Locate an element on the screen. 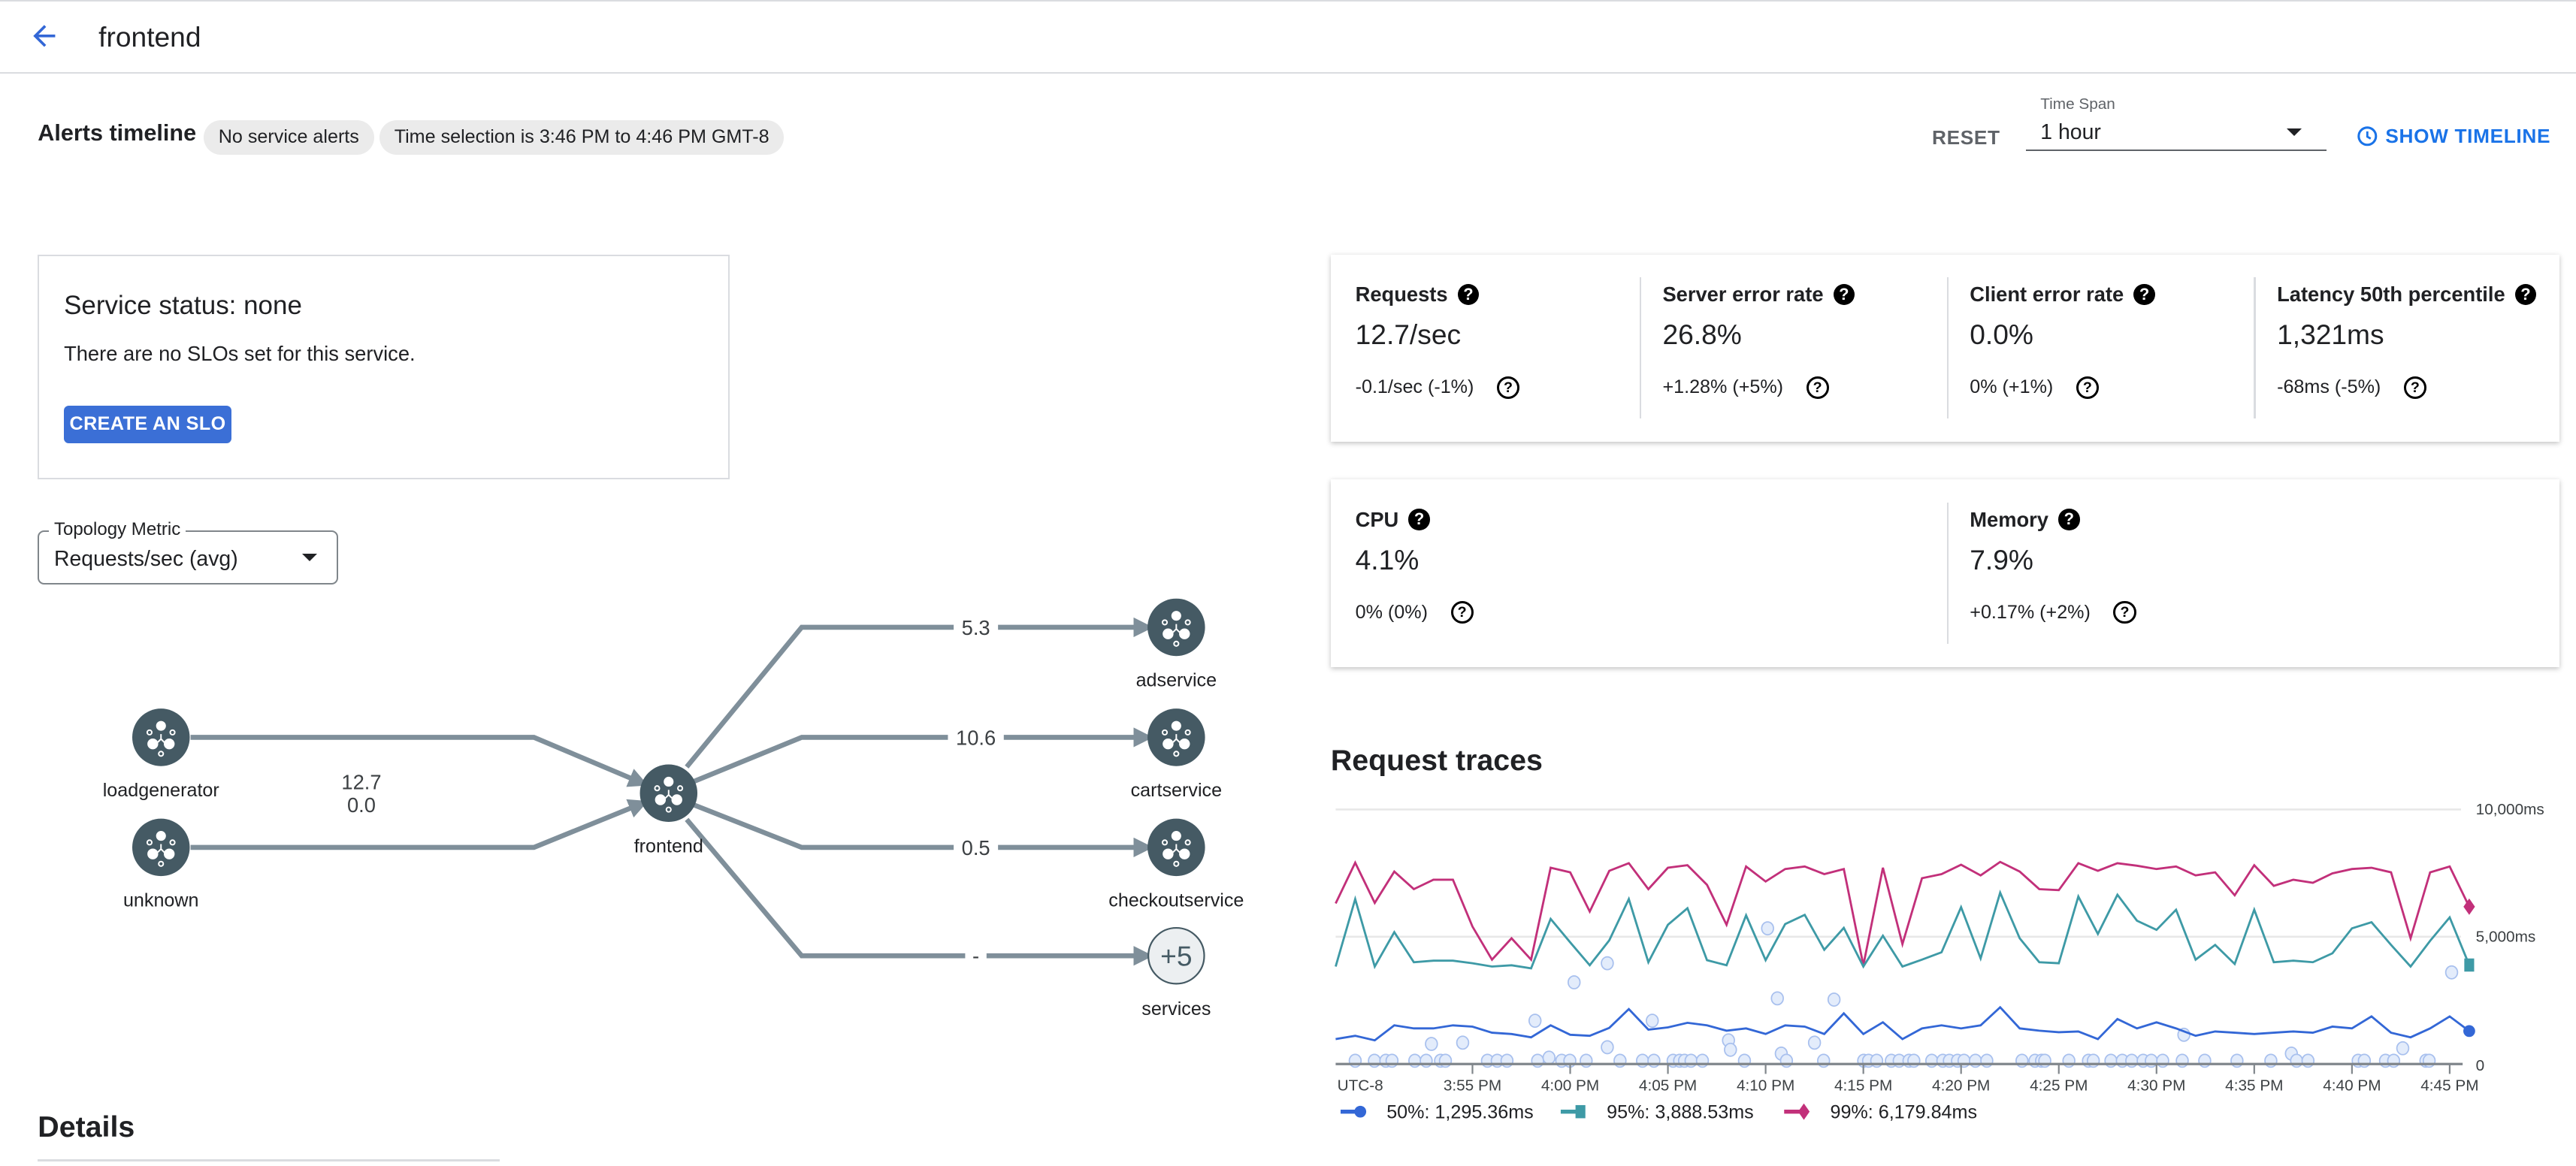 This screenshot has width=2576, height=1166. x-tick-label: 4:00 PM is located at coordinates (1570, 1086).